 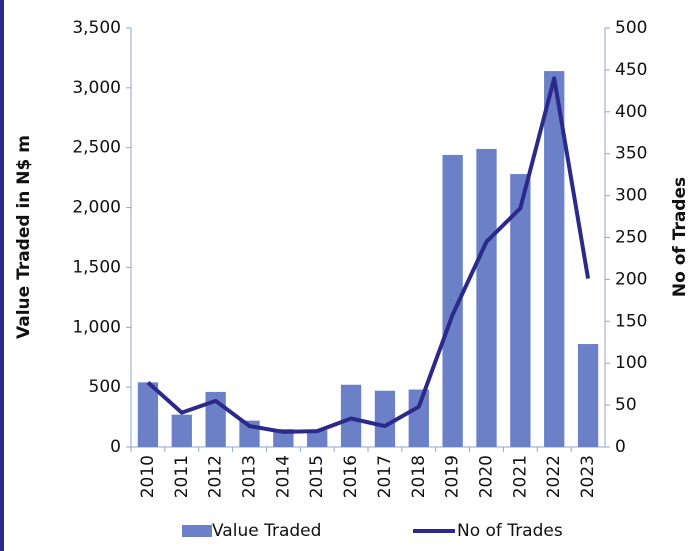 What do you see at coordinates (453, 476) in the screenshot?
I see `x-tick-label: 2019` at bounding box center [453, 476].